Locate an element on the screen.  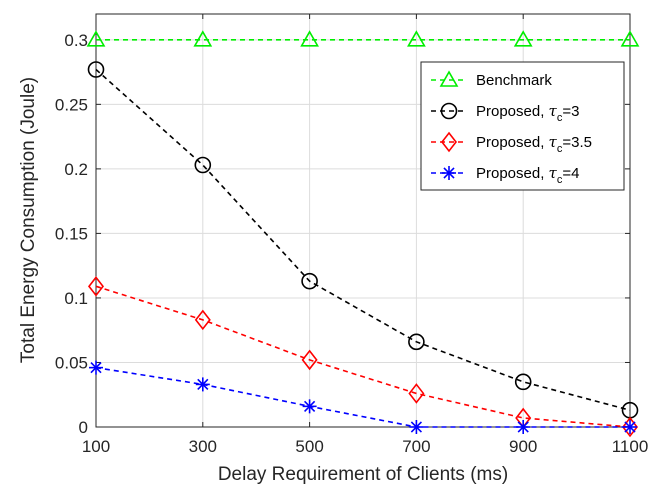
x-axis-label: Delay Requirement of Clients (ms) is located at coordinates (363, 474).